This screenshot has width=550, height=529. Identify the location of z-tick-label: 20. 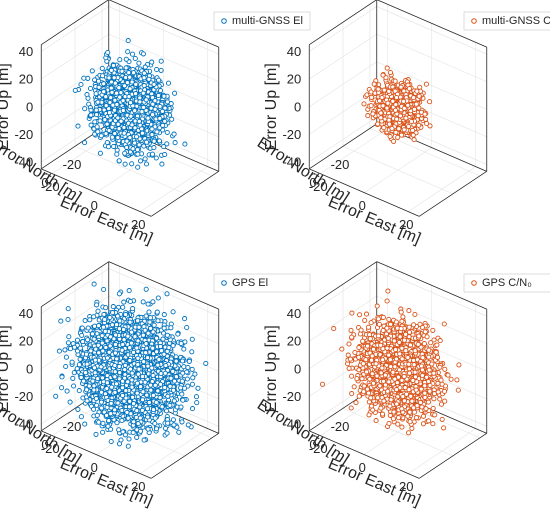
(294, 79).